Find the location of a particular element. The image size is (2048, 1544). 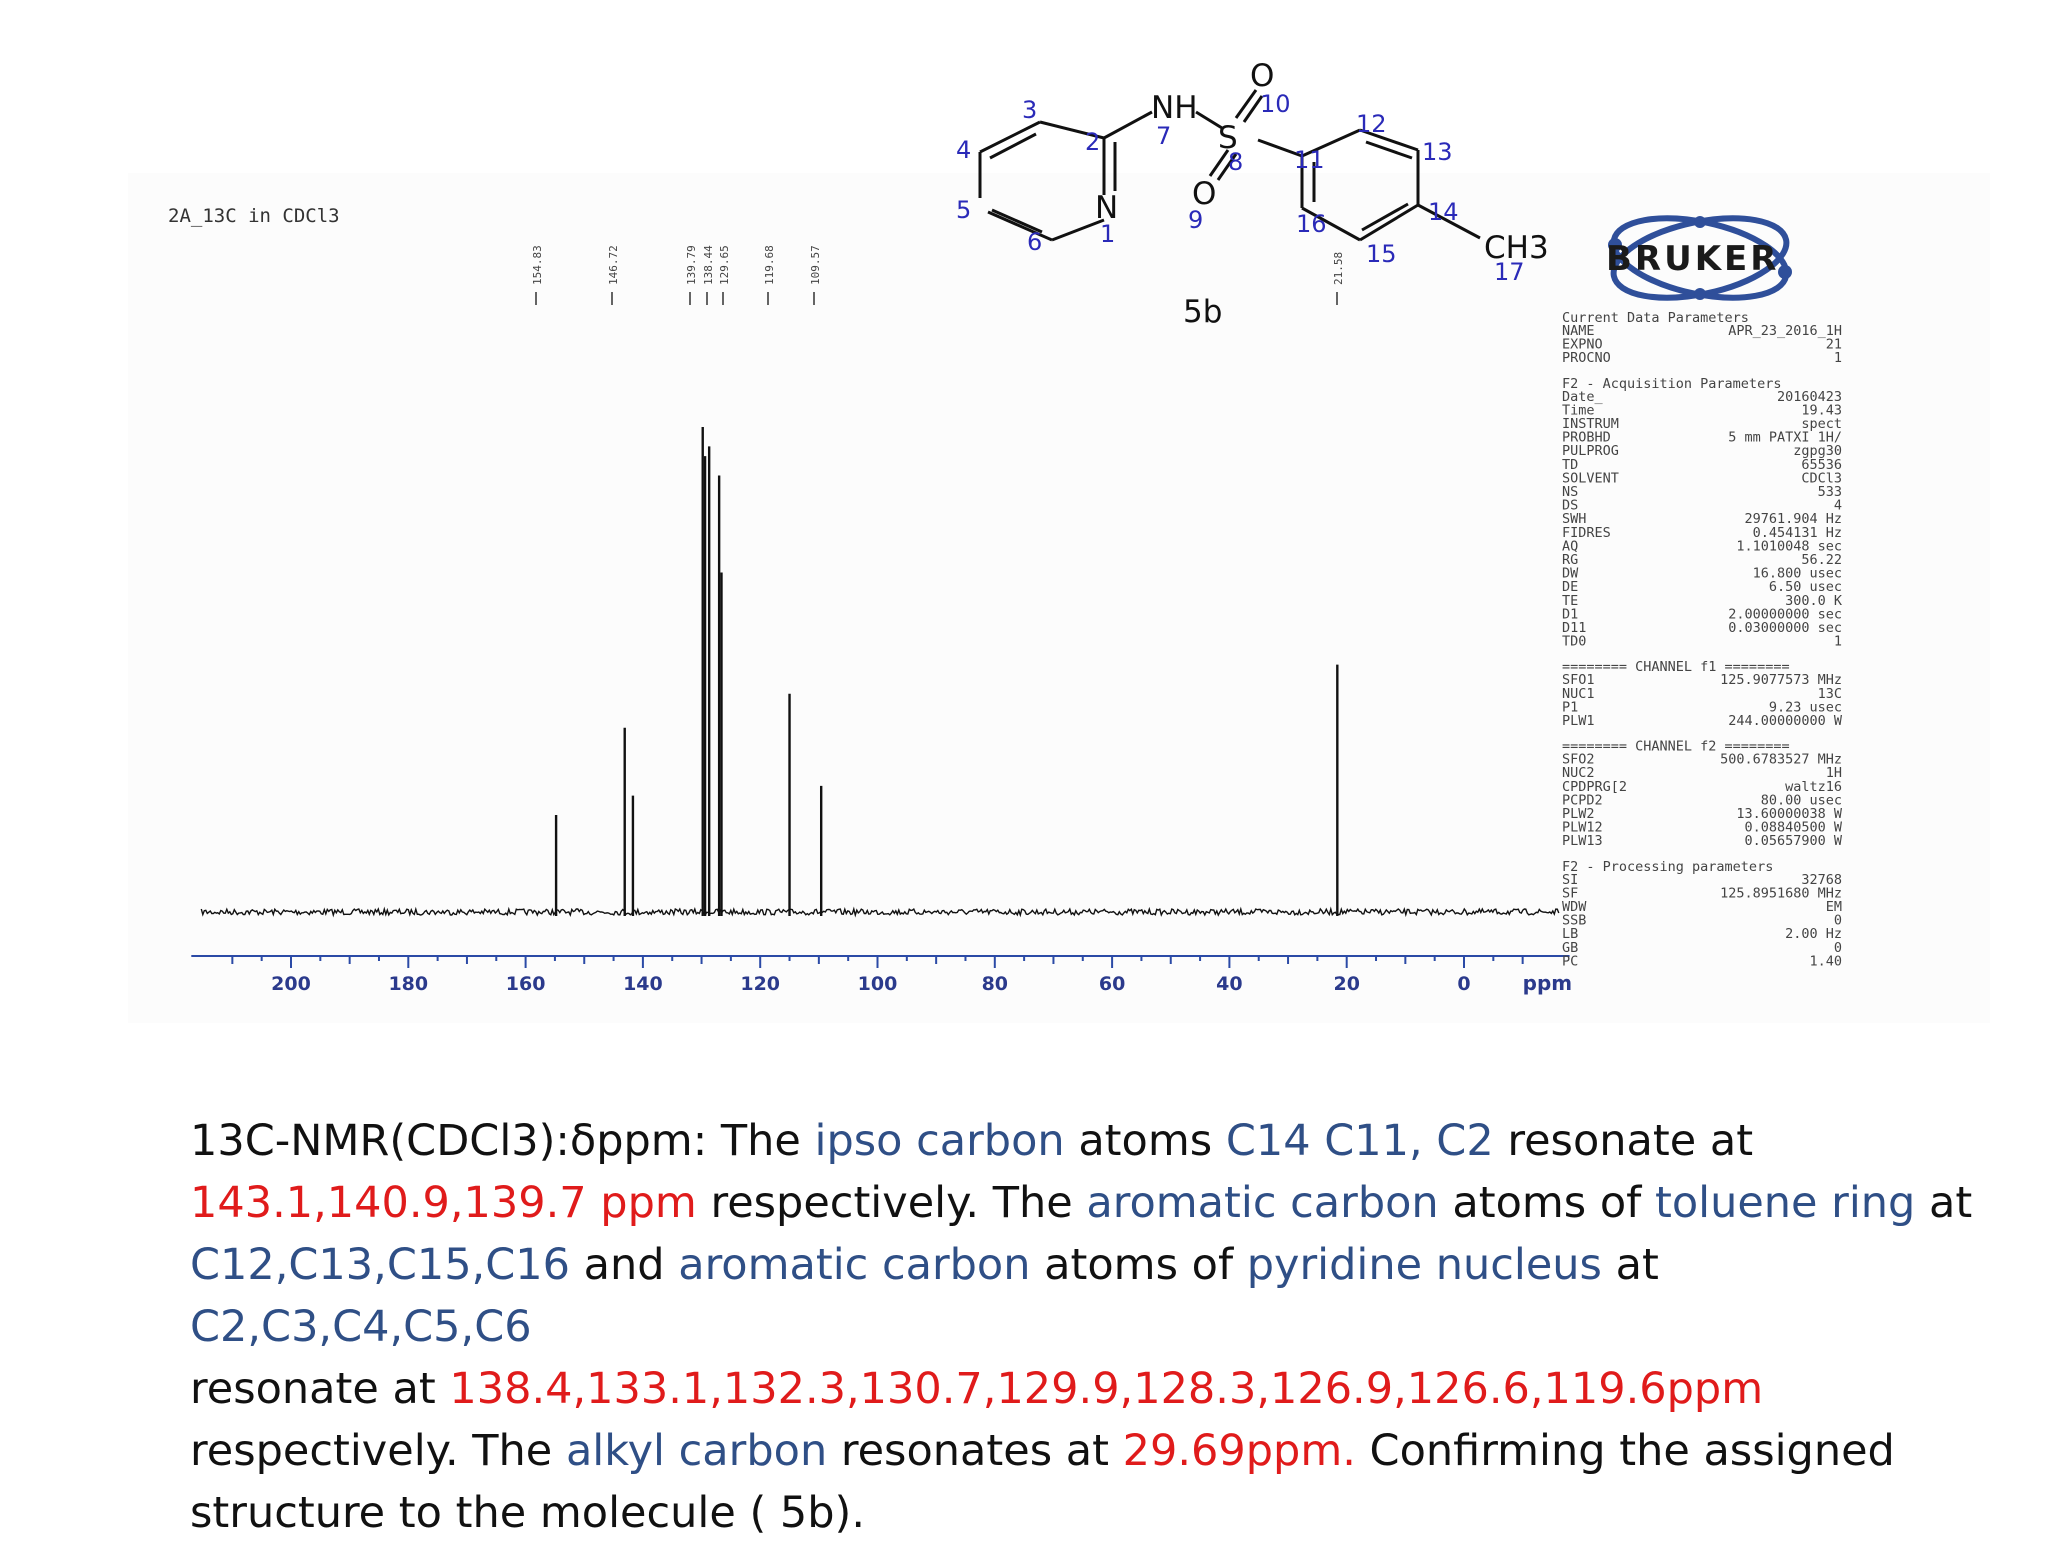

peak-label: 138.44 is located at coordinates (708, 265).